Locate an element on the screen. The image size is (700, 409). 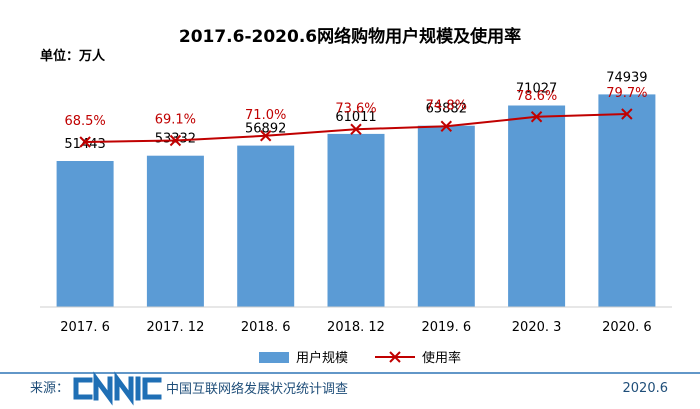
source-label: 来源： is located at coordinates (49, 388).